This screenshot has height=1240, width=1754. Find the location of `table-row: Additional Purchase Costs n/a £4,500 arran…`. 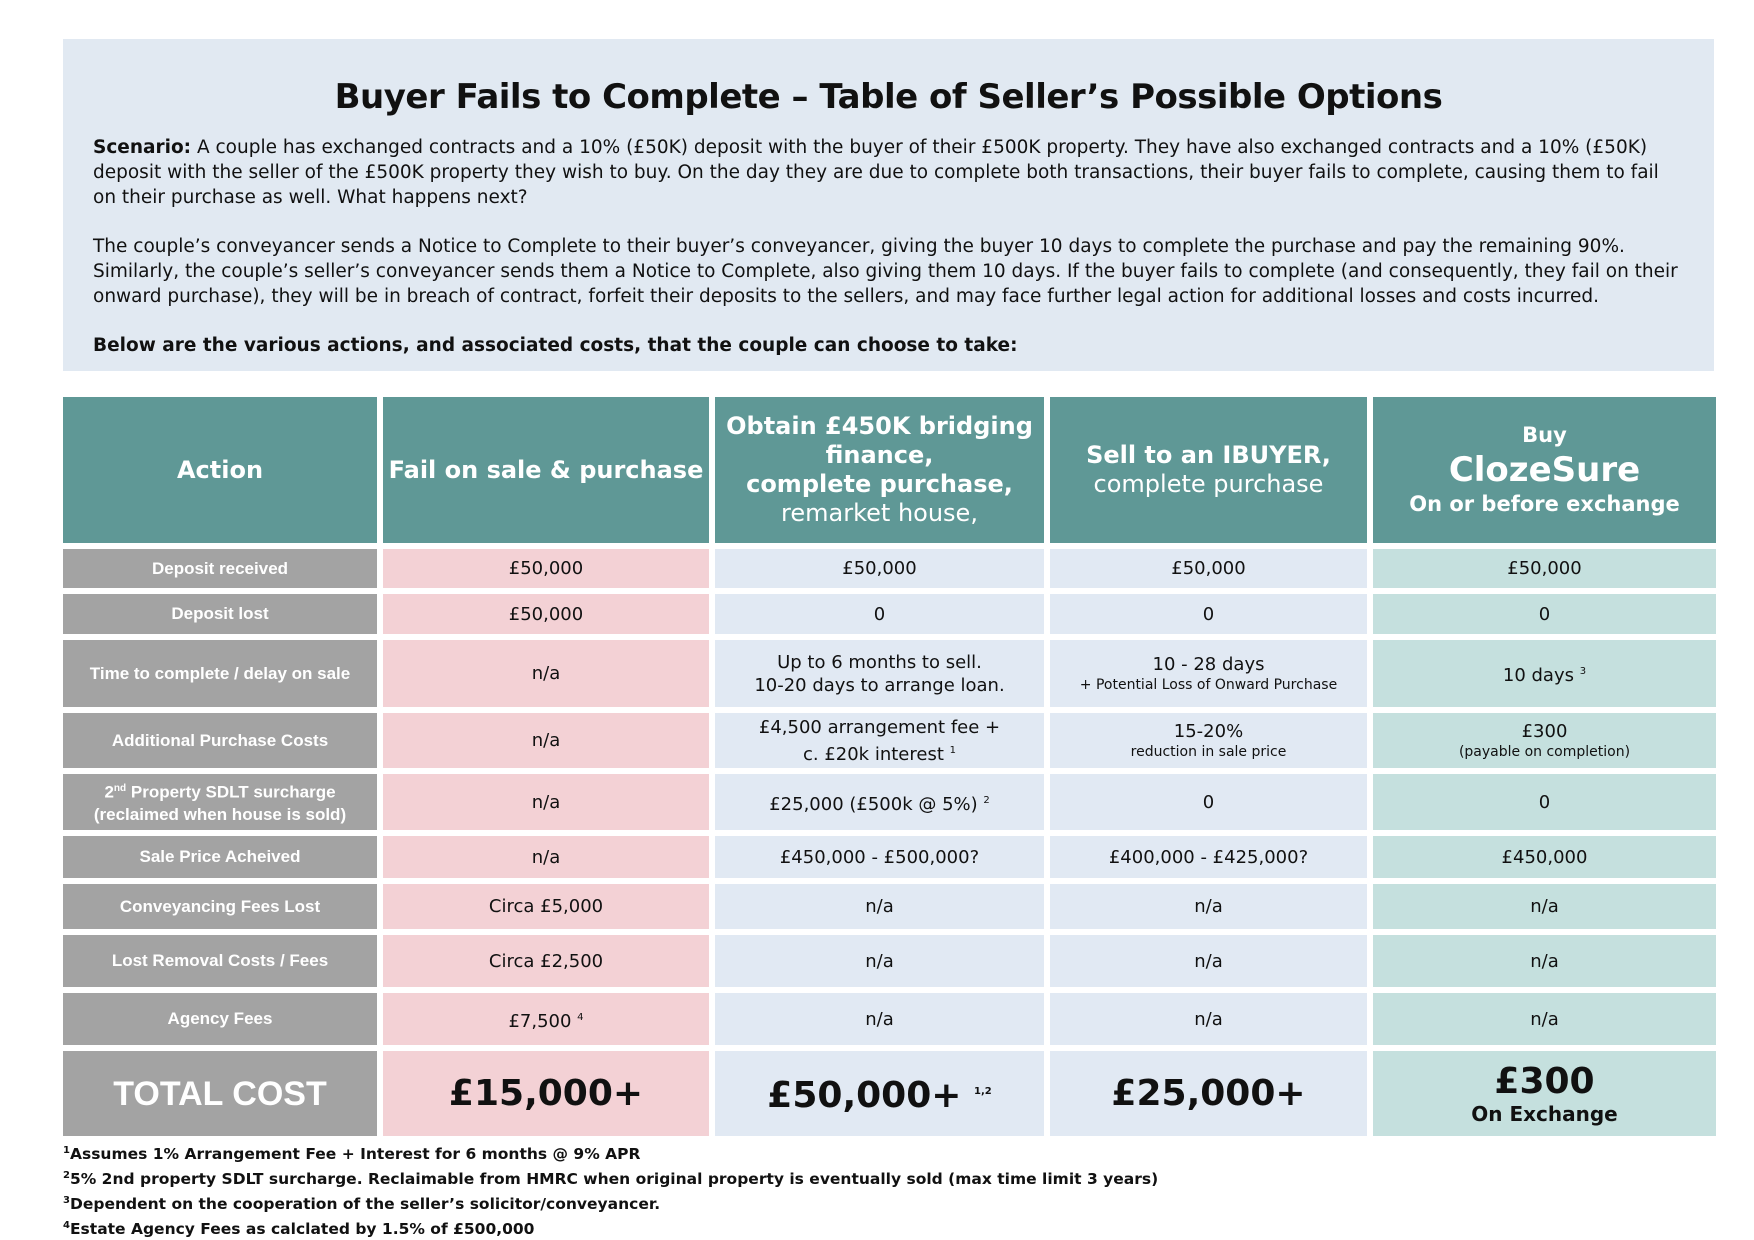

table-row: Additional Purchase Costs n/a £4,500 arran… is located at coordinates (889, 740).